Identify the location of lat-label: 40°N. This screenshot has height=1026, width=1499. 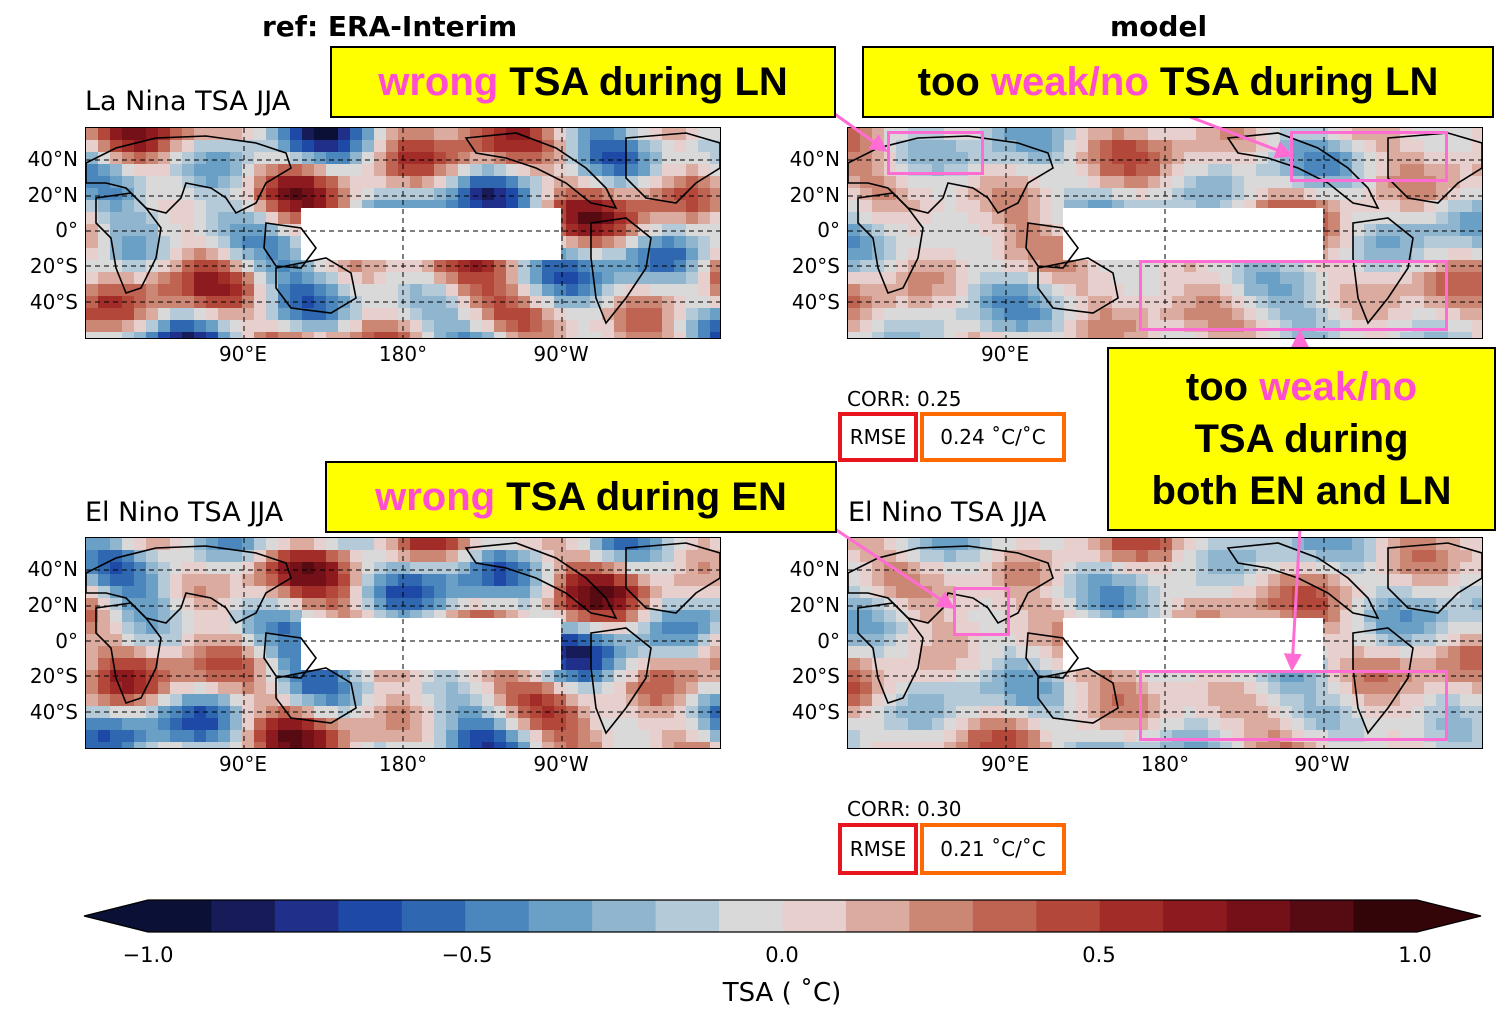
(814, 569).